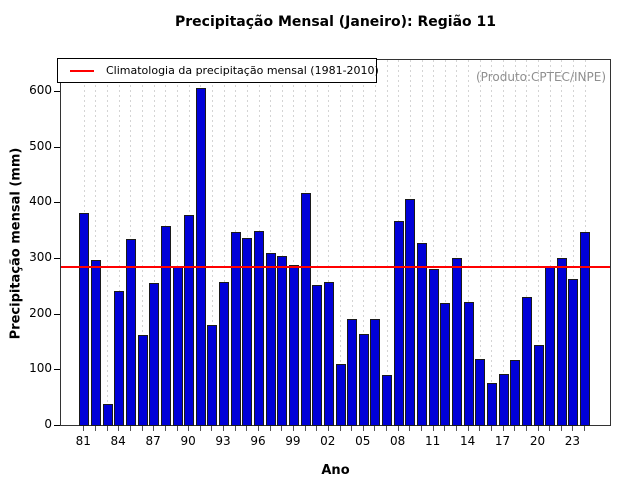 The image size is (640, 500). I want to click on bar-1990, so click(189, 320).